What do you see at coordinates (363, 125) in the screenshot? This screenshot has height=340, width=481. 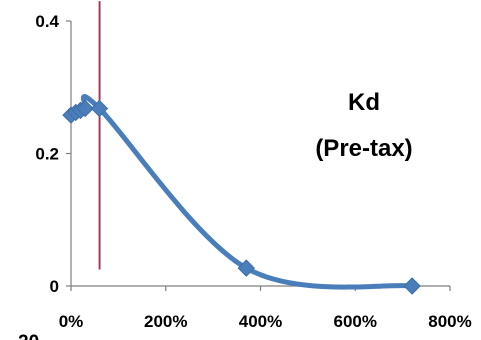 I see `annotation: Kd (Pre-tax)` at bounding box center [363, 125].